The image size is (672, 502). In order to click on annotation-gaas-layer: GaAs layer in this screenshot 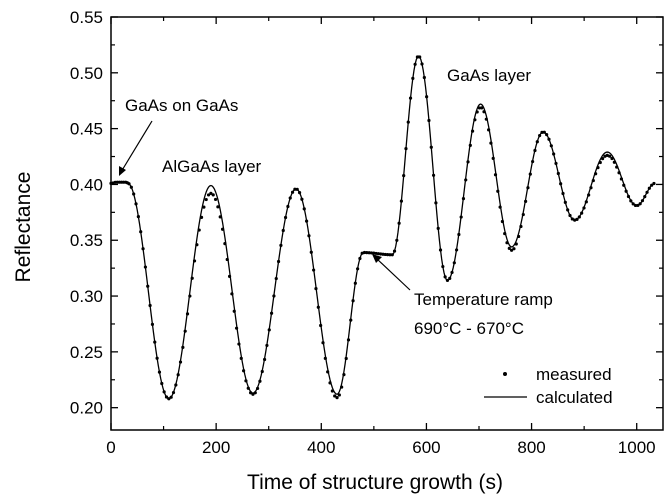, I will do `click(489, 75)`.